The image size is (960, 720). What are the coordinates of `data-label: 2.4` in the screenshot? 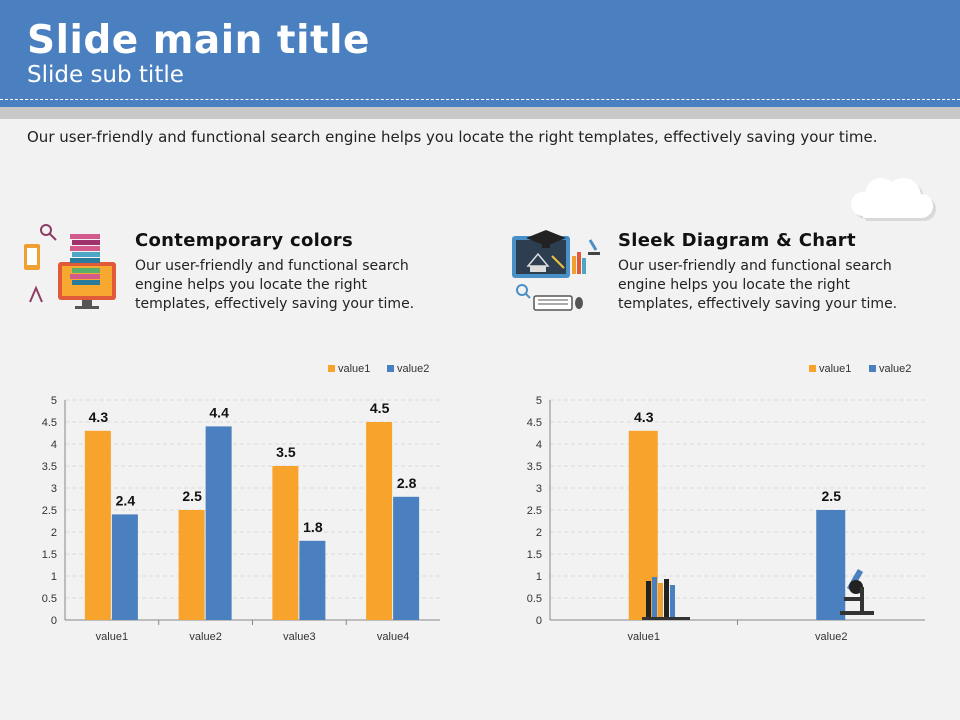 It's located at (126, 500).